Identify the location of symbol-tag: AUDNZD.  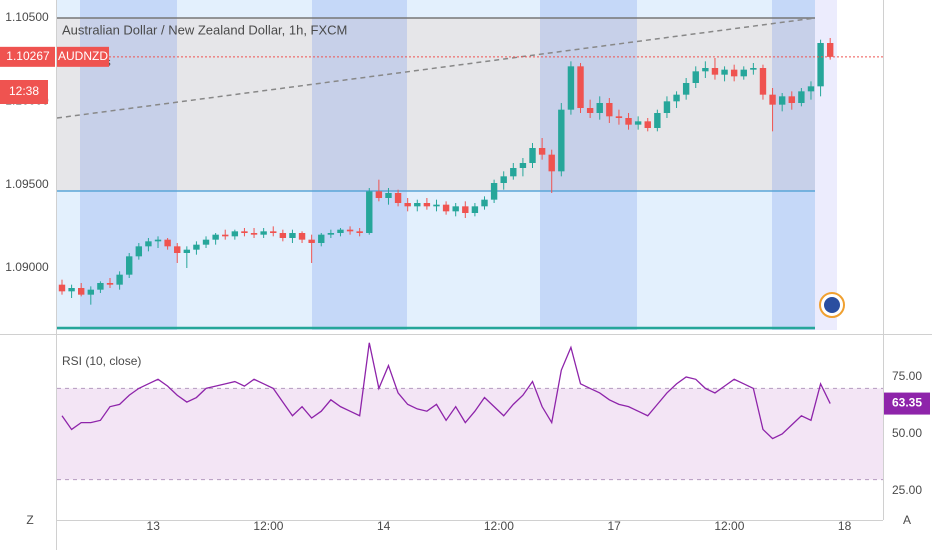
(83, 56).